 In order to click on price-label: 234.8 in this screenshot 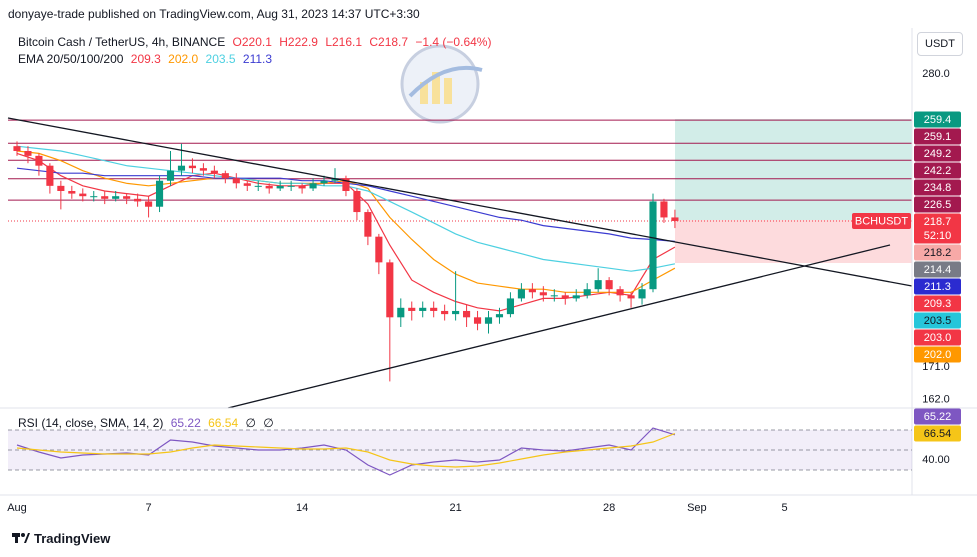, I will do `click(938, 188)`.